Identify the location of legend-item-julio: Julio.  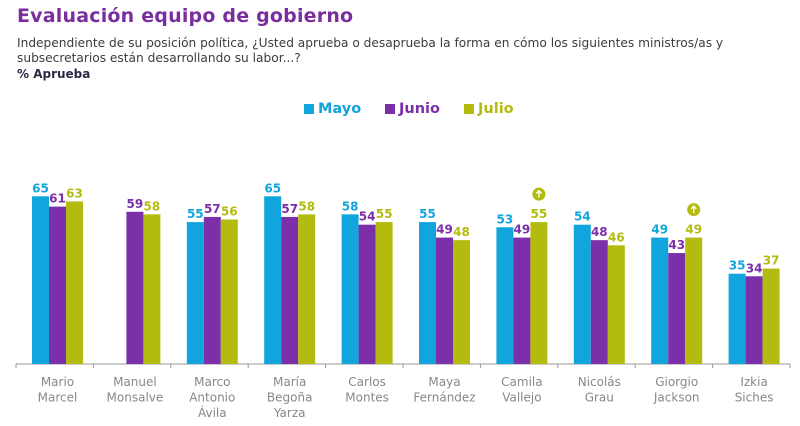
(489, 109).